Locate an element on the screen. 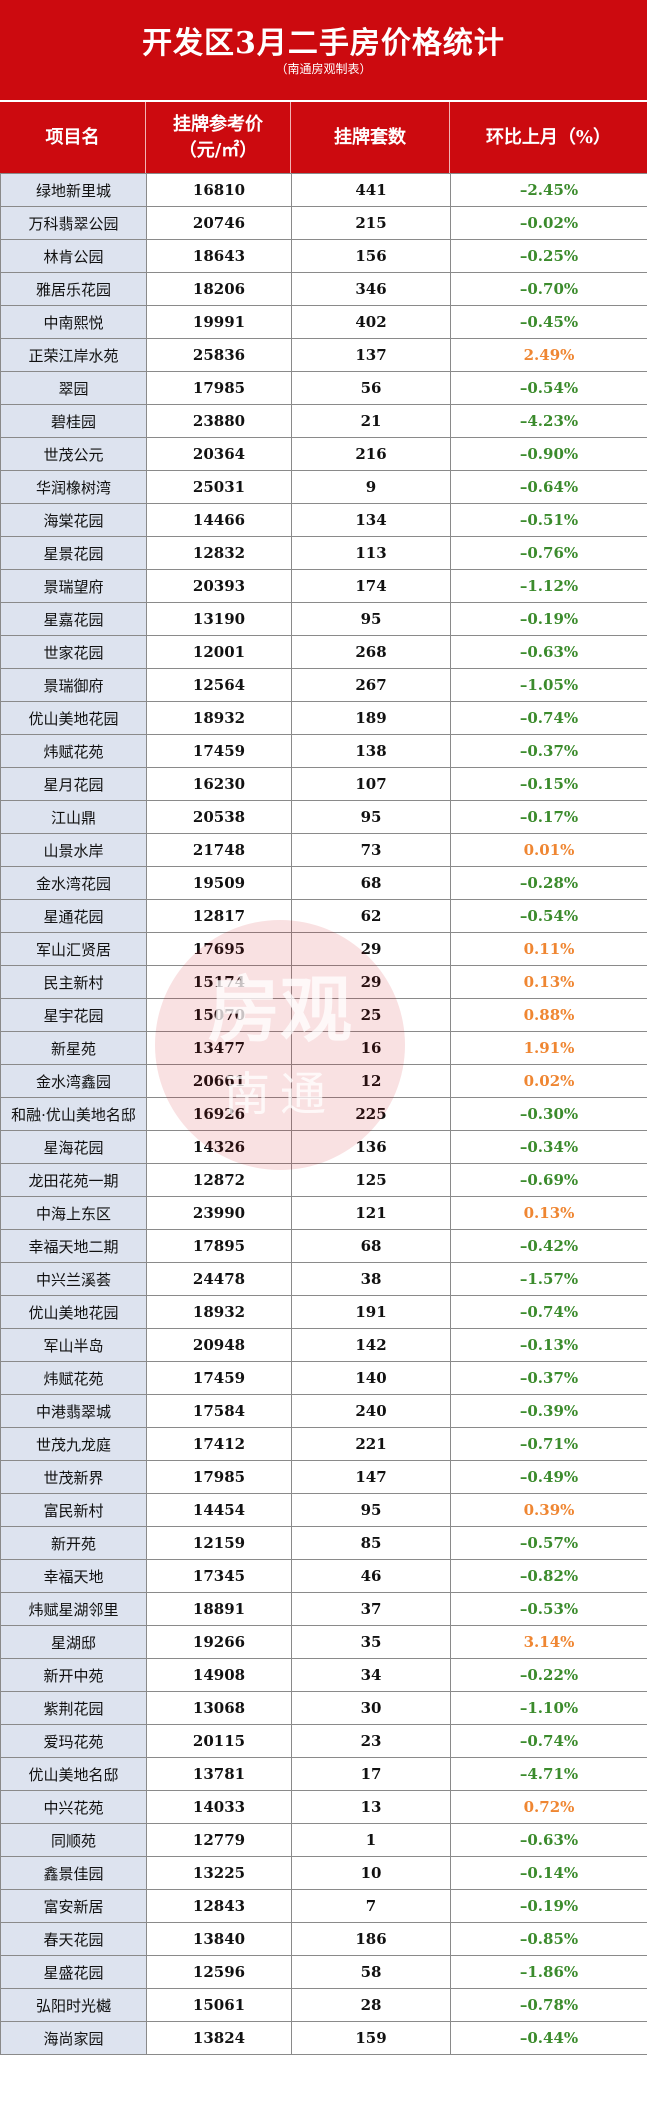 This screenshot has height=2113, width=647. table-row: 弘阳时光樾 15061 28 –0.78% is located at coordinates (323, 2005).